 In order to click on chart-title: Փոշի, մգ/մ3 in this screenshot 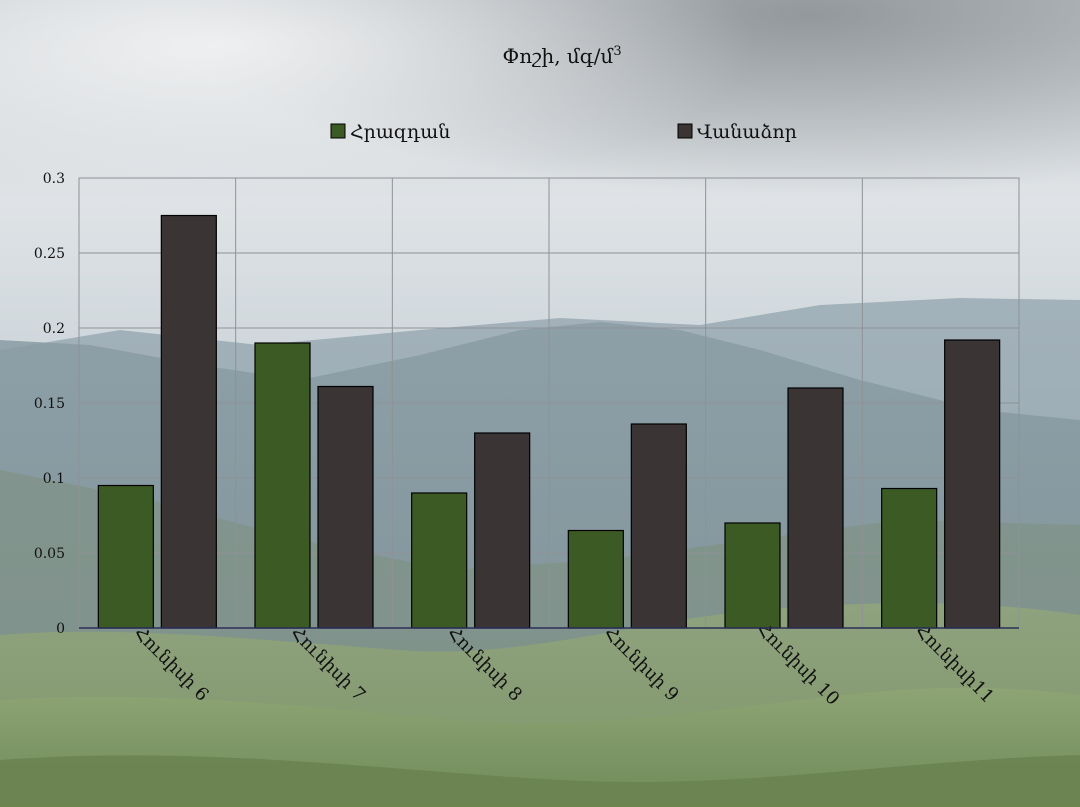, I will do `click(561, 56)`.